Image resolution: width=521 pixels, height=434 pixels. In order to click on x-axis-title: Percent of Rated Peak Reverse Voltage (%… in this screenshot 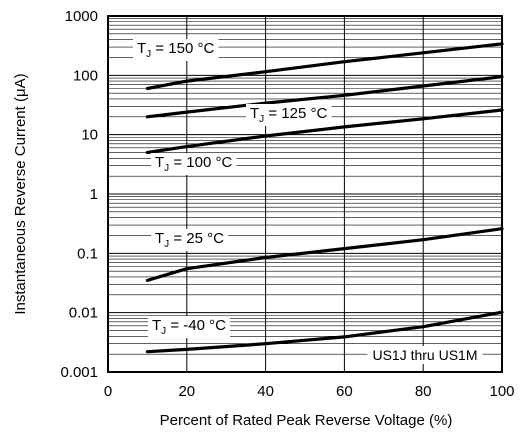, I will do `click(306, 420)`.